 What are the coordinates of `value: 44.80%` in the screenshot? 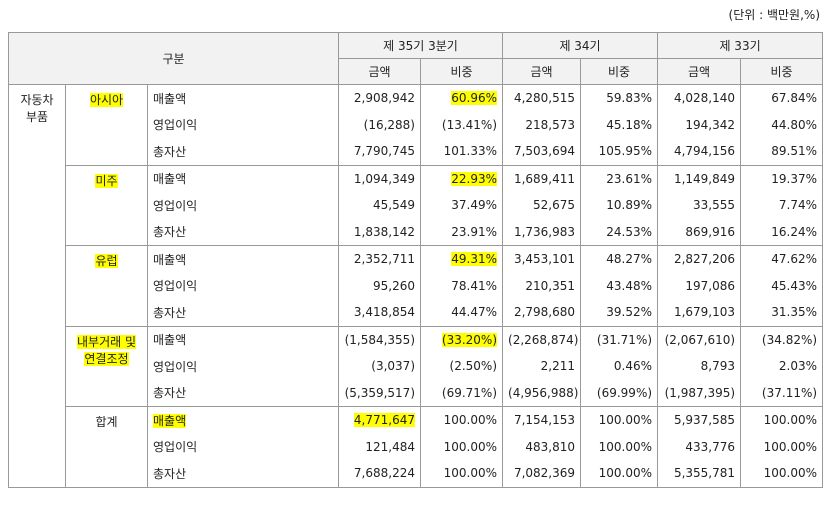 It's located at (794, 124).